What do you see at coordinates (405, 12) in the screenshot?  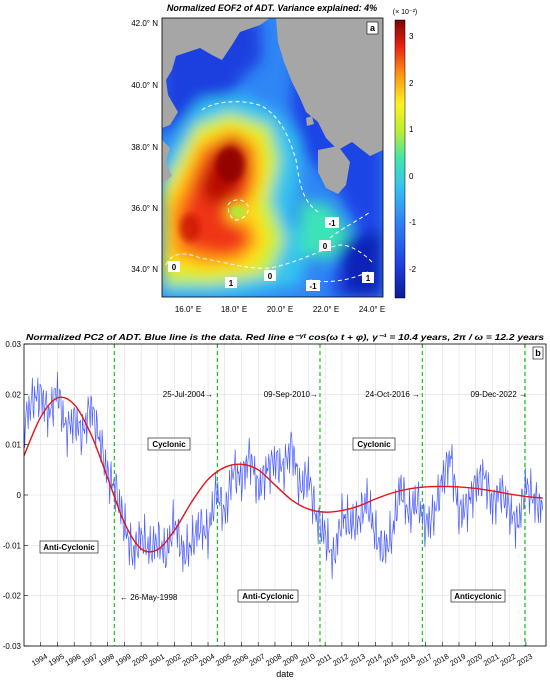 I see `colorbar-scale: (× 10⁻²)` at bounding box center [405, 12].